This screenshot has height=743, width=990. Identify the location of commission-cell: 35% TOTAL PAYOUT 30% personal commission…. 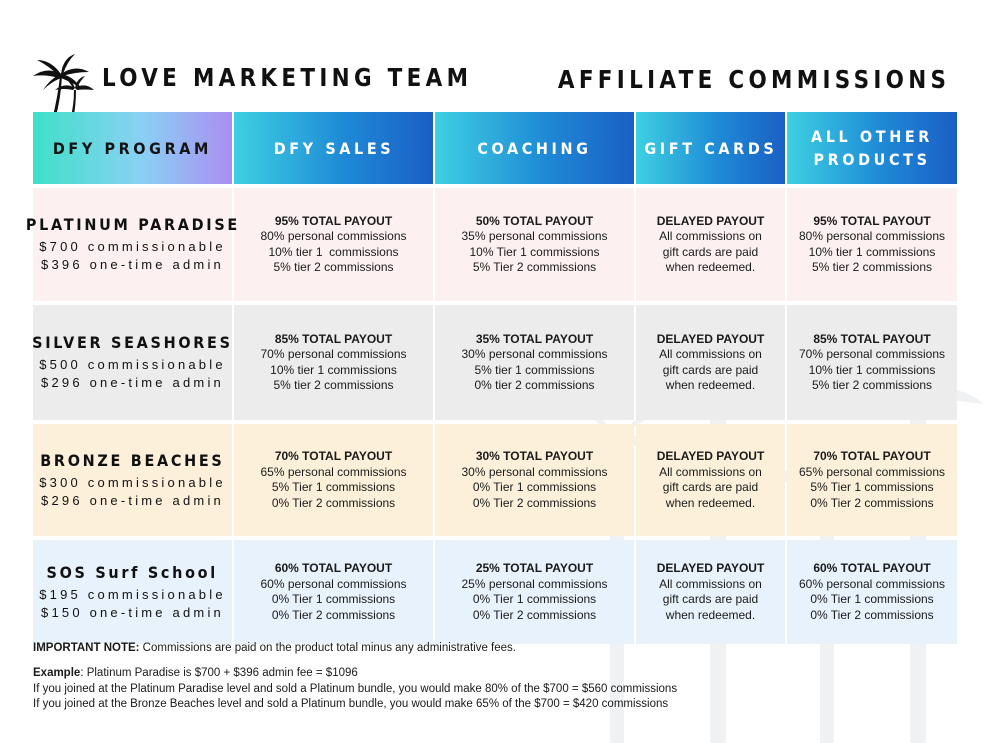
(534, 362).